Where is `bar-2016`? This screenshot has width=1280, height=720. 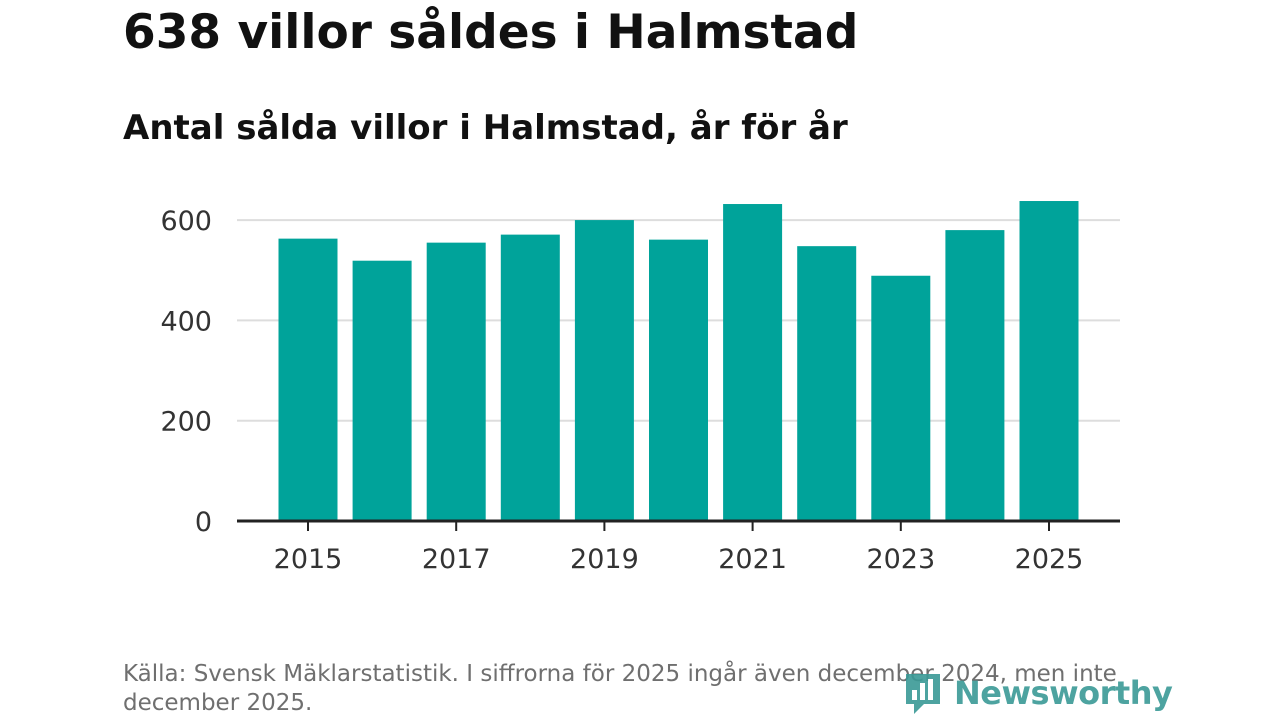 bar-2016 is located at coordinates (382, 390).